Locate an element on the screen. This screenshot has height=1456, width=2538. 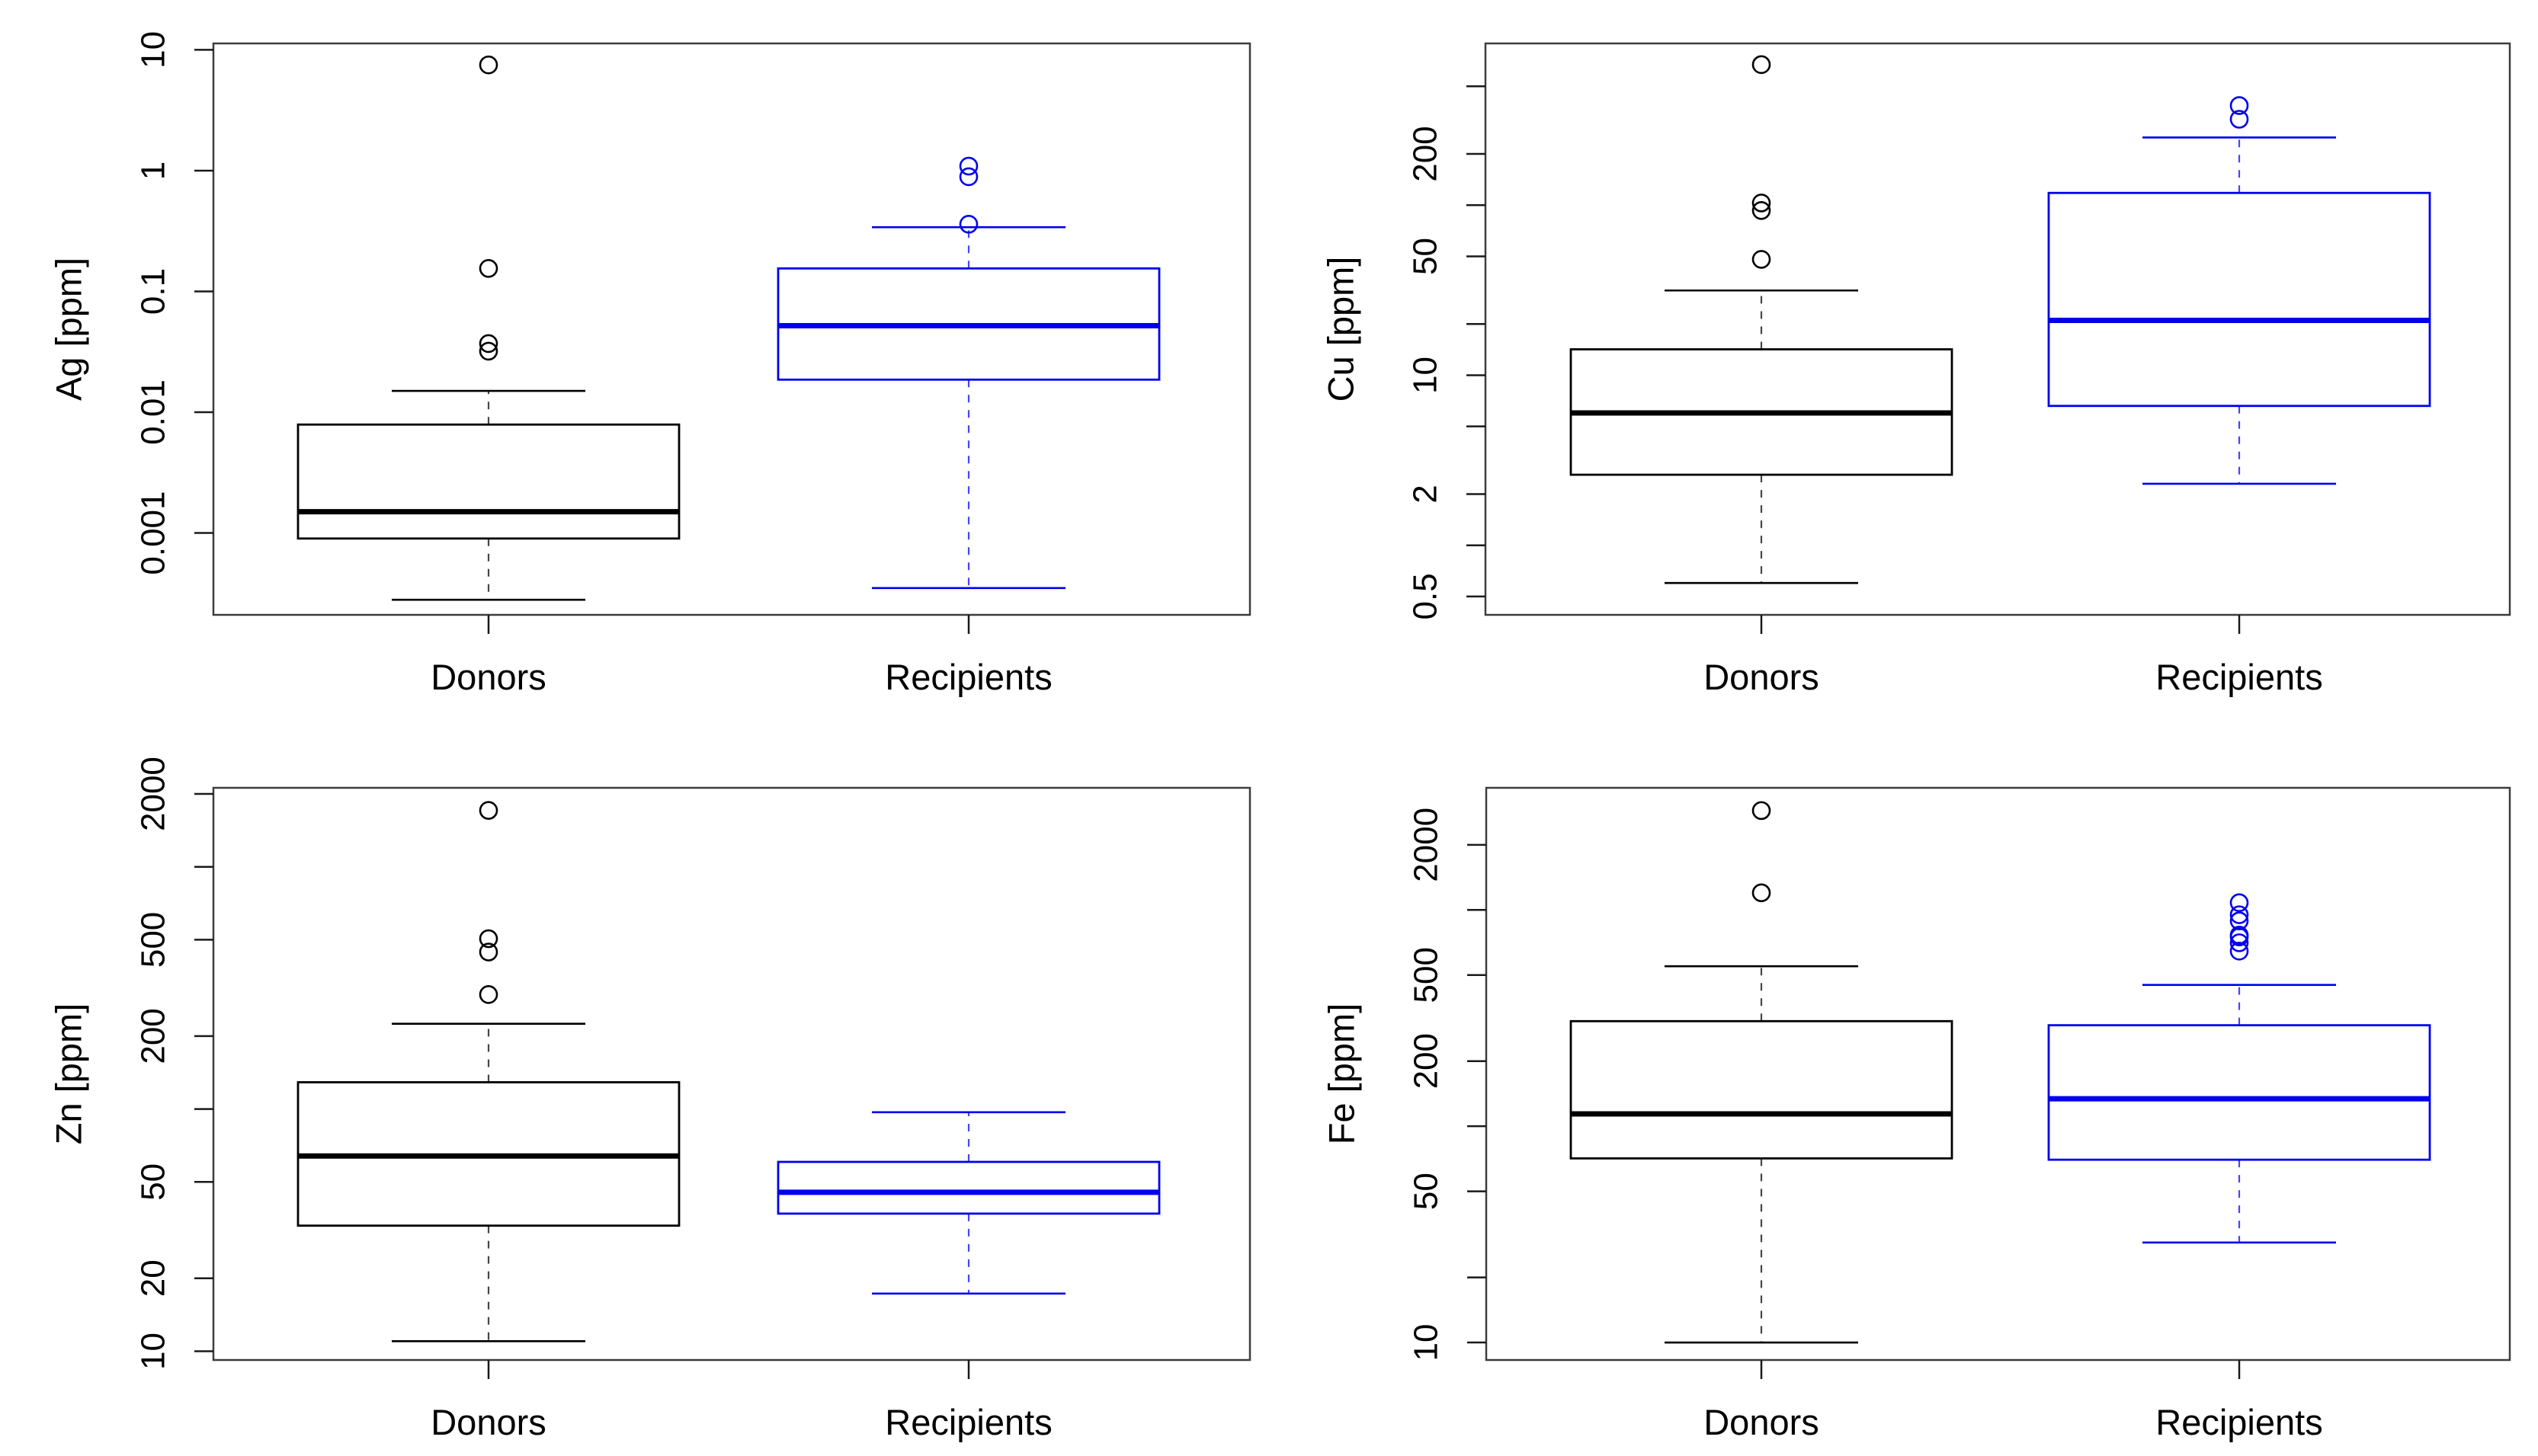
y-tick-label: 0.001 is located at coordinates (152, 532).